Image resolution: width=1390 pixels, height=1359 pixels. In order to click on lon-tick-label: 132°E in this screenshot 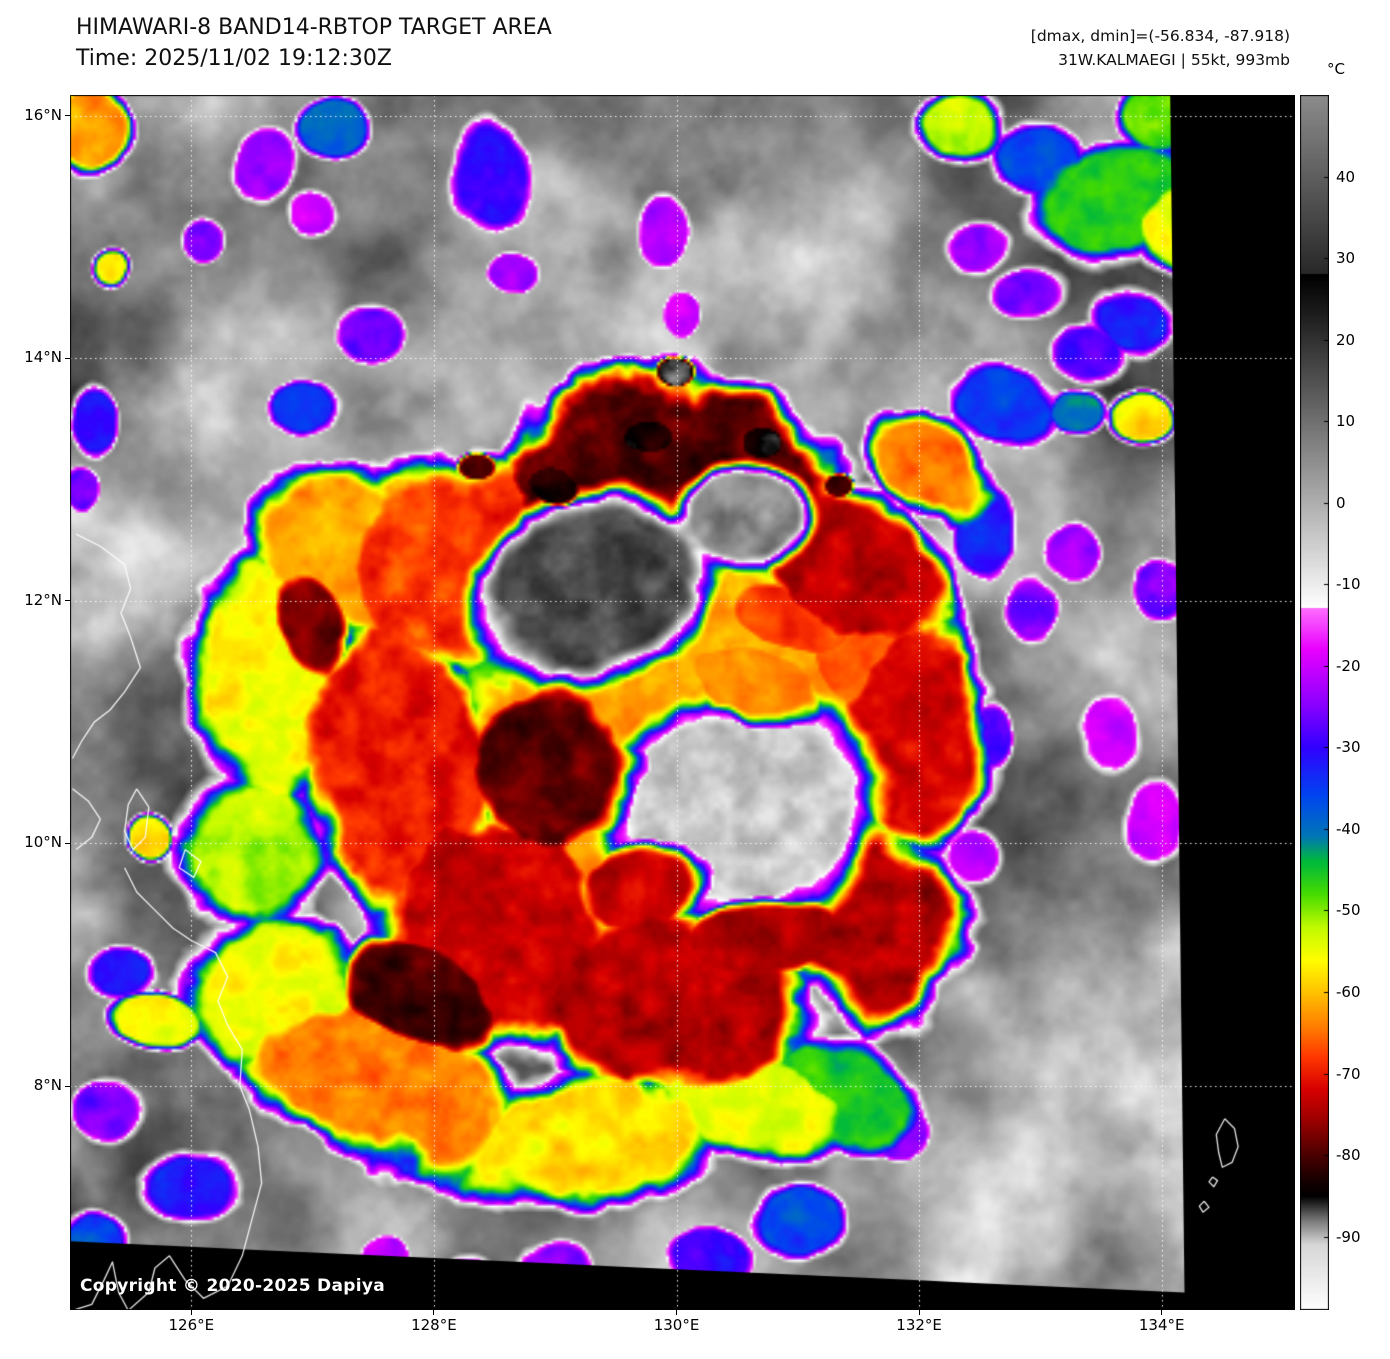, I will do `click(919, 1325)`.